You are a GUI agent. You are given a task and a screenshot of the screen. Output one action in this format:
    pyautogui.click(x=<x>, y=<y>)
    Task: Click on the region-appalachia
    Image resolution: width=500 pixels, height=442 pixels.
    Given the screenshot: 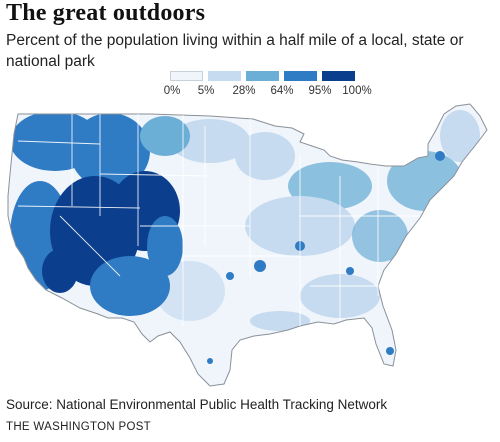 What is the action you would take?
    pyautogui.click(x=380, y=236)
    